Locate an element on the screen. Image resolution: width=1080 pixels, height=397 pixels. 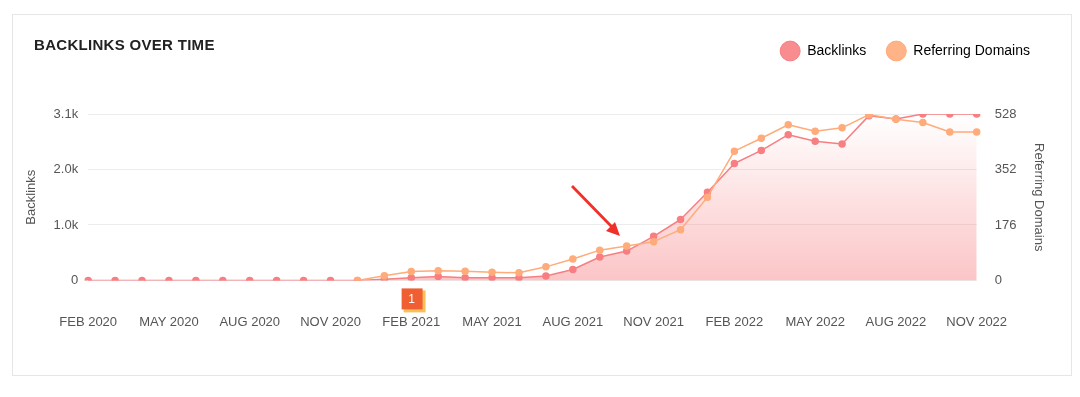
x-tick-label: MAY 2020 is located at coordinates (169, 321).